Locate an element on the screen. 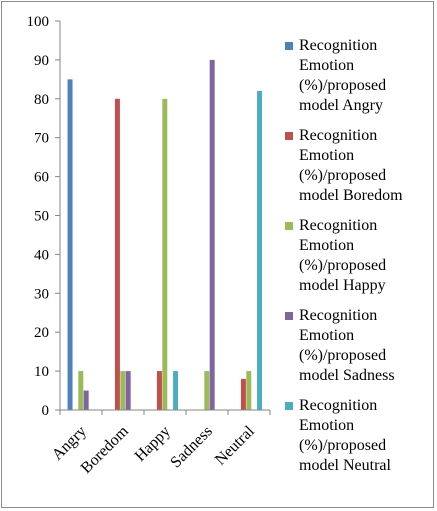 The image size is (437, 511). y-tick-label: 0 is located at coordinates (46, 411).